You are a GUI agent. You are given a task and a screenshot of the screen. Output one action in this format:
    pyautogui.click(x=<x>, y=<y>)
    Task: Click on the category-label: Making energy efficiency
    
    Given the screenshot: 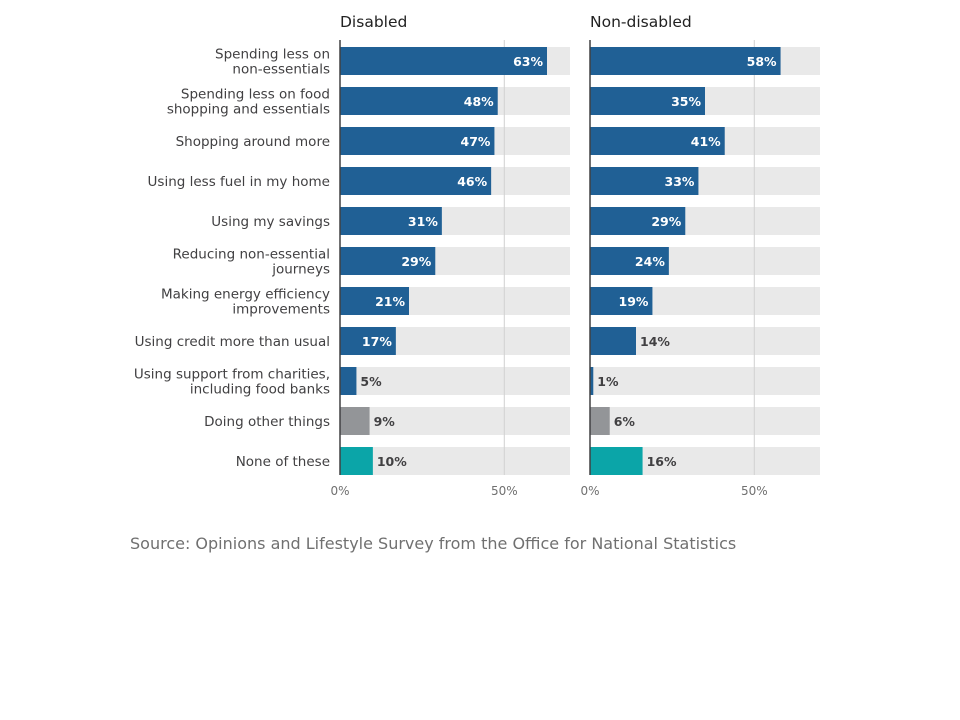 What is the action you would take?
    pyautogui.click(x=245, y=295)
    